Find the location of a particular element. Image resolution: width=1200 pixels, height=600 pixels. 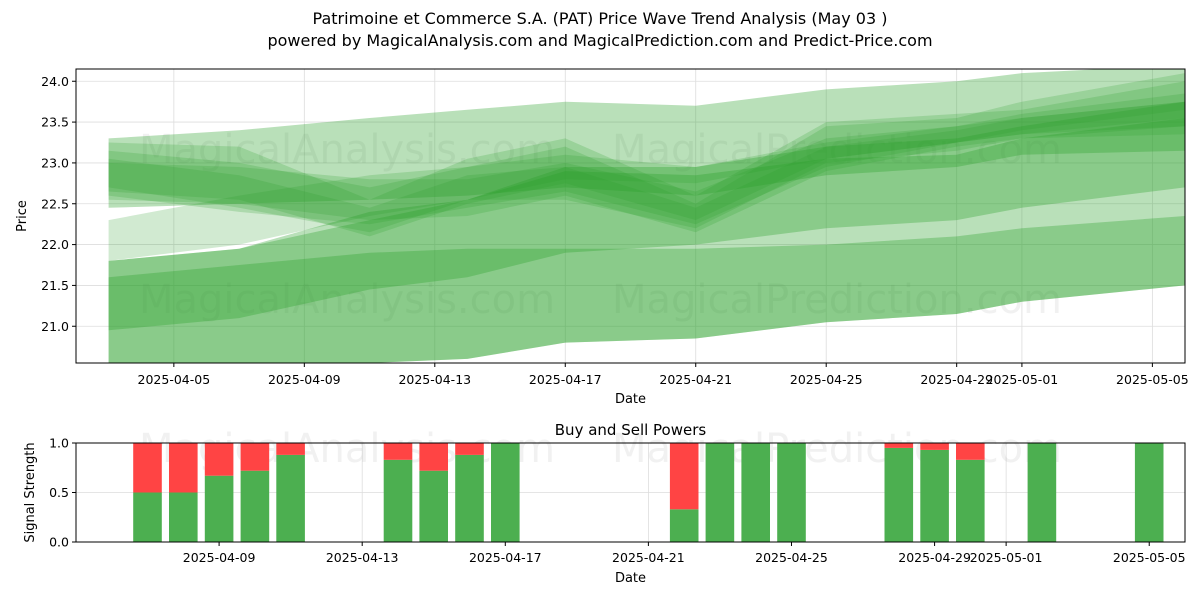

y-tick-label: 0.5 is located at coordinates (59, 492).